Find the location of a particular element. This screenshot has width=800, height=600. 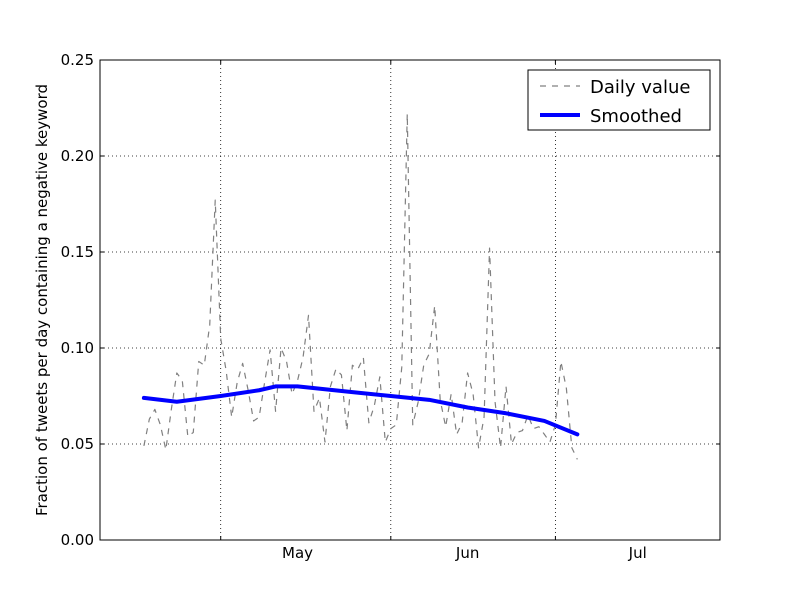

x-tick-label: Jul is located at coordinates (637, 553).